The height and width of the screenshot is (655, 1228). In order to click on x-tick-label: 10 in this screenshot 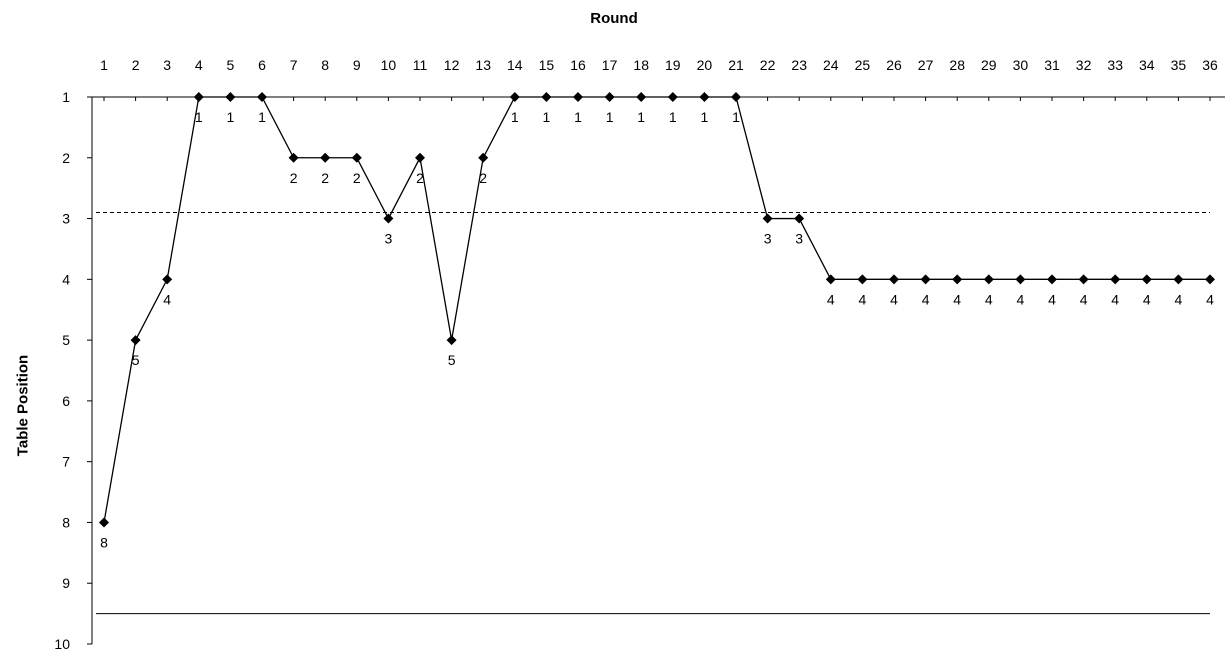, I will do `click(389, 65)`.